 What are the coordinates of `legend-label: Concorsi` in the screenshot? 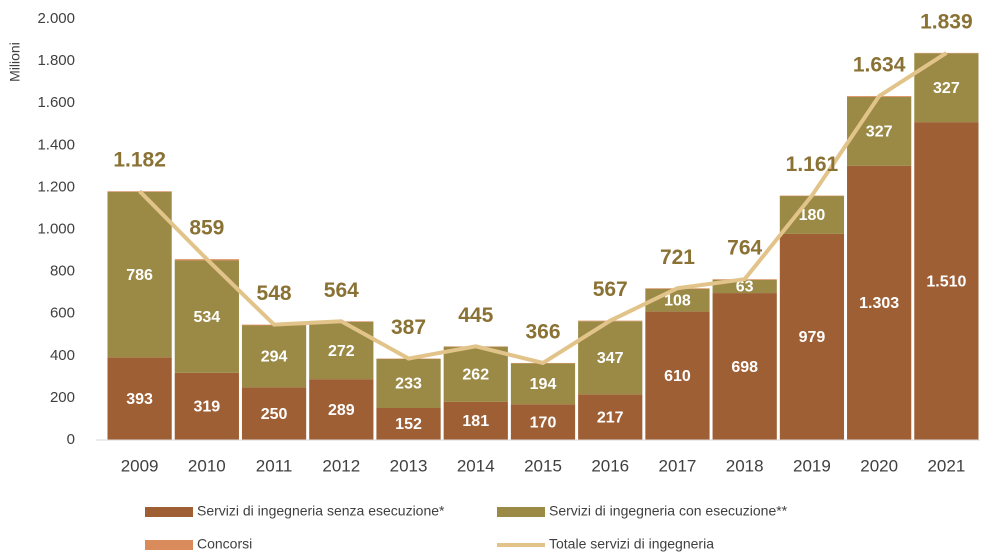 It's located at (224, 544).